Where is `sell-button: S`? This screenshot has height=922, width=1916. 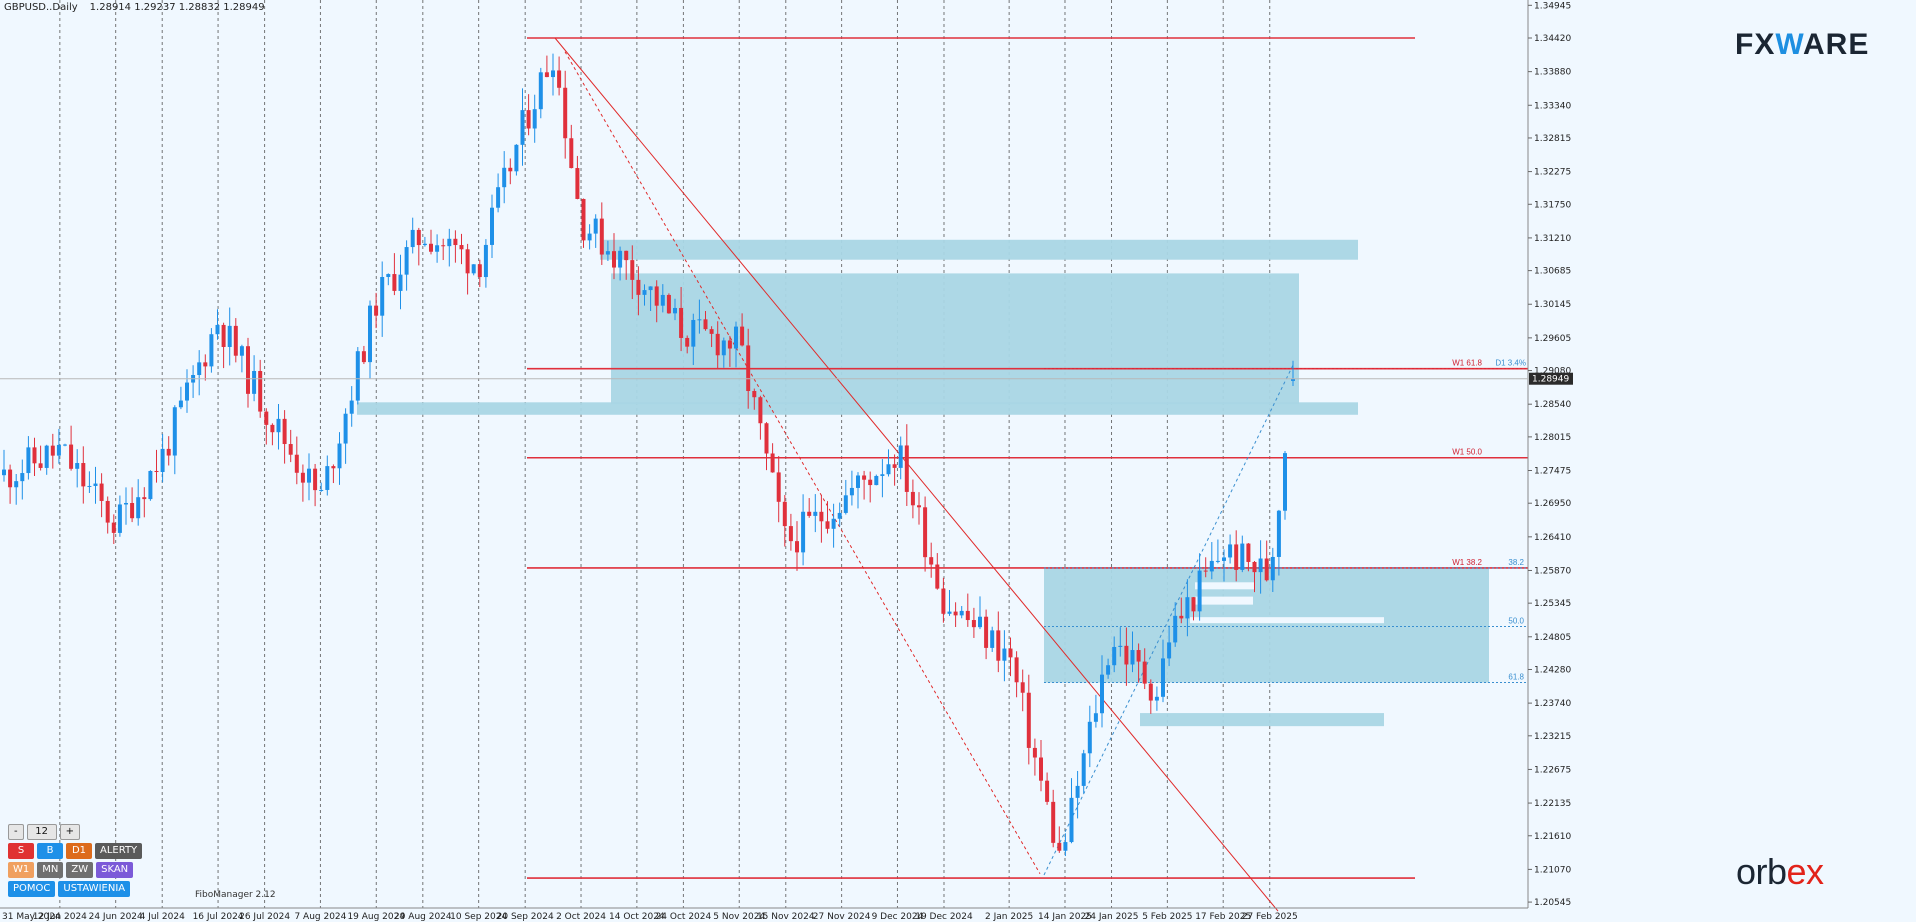 sell-button: S is located at coordinates (21, 851).